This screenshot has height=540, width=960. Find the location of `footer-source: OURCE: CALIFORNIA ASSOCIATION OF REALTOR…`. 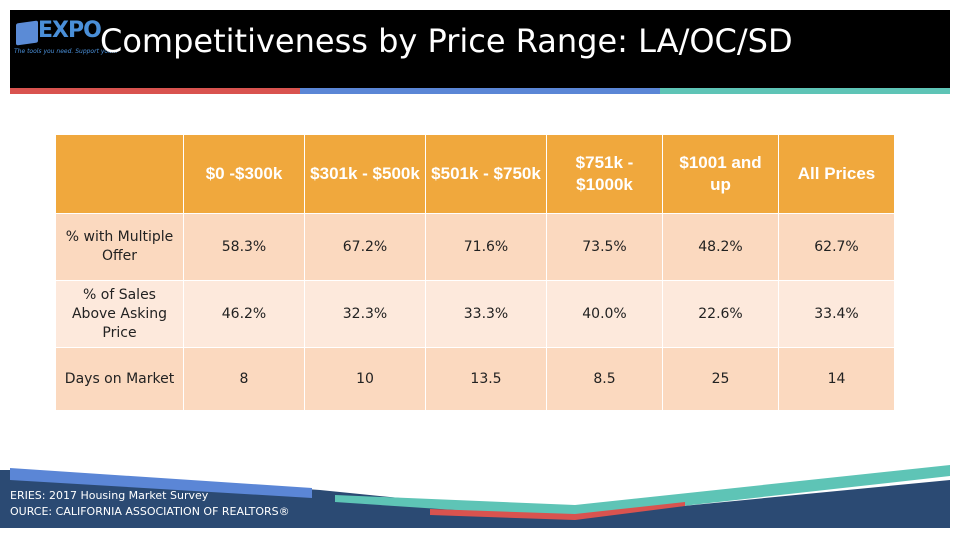

footer-source: OURCE: CALIFORNIA ASSOCIATION OF REALTOR… is located at coordinates (150, 511).